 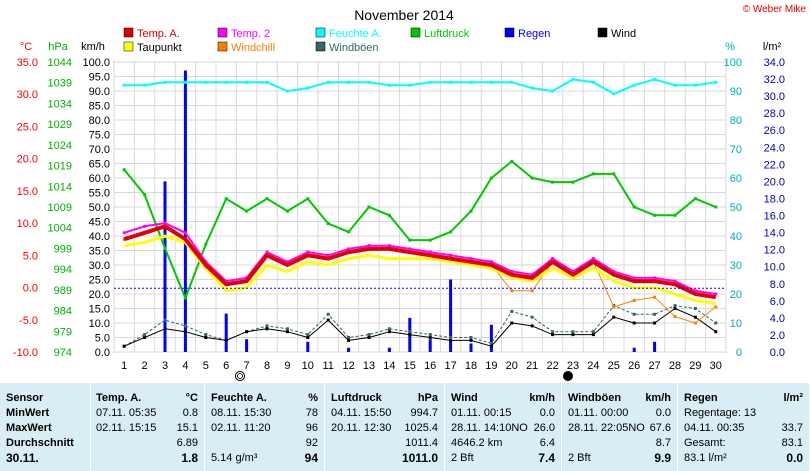 I want to click on hpa-tick-label: 1014, so click(x=60, y=187).